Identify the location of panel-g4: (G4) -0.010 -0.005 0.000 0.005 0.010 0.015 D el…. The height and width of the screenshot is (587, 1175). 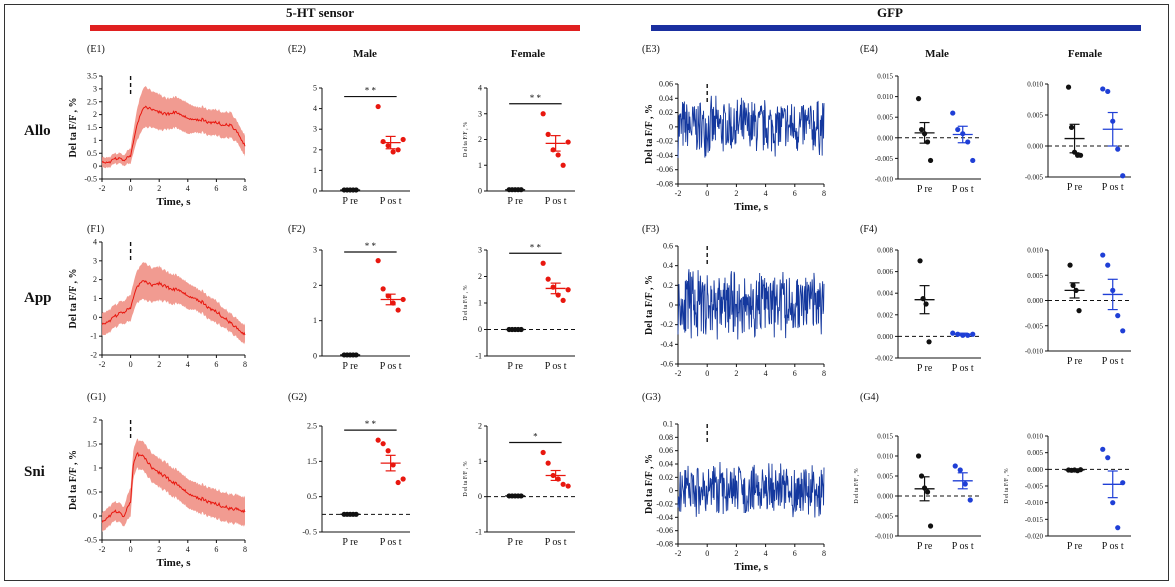
(917, 472).